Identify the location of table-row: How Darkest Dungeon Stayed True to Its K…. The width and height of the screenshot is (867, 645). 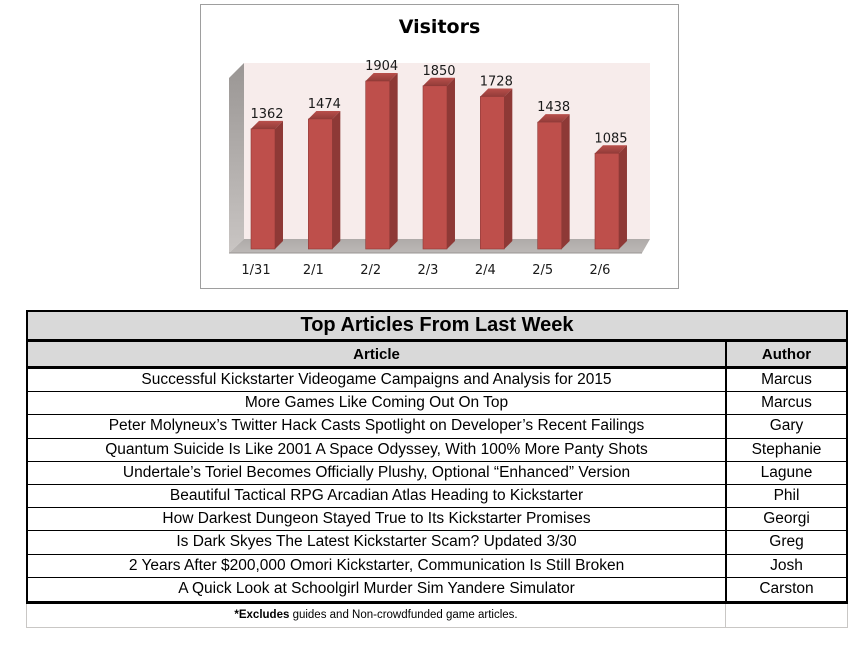
(437, 520).